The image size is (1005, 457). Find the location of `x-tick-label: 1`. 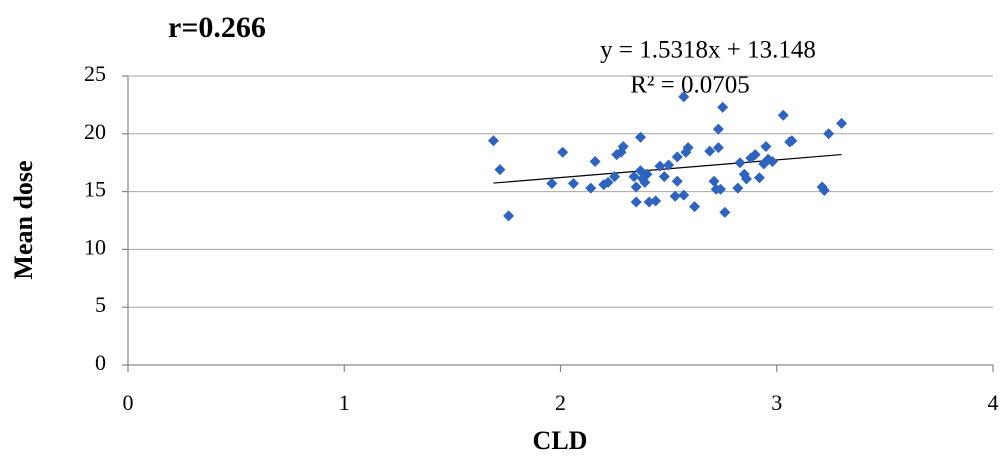

x-tick-label: 1 is located at coordinates (344, 402).